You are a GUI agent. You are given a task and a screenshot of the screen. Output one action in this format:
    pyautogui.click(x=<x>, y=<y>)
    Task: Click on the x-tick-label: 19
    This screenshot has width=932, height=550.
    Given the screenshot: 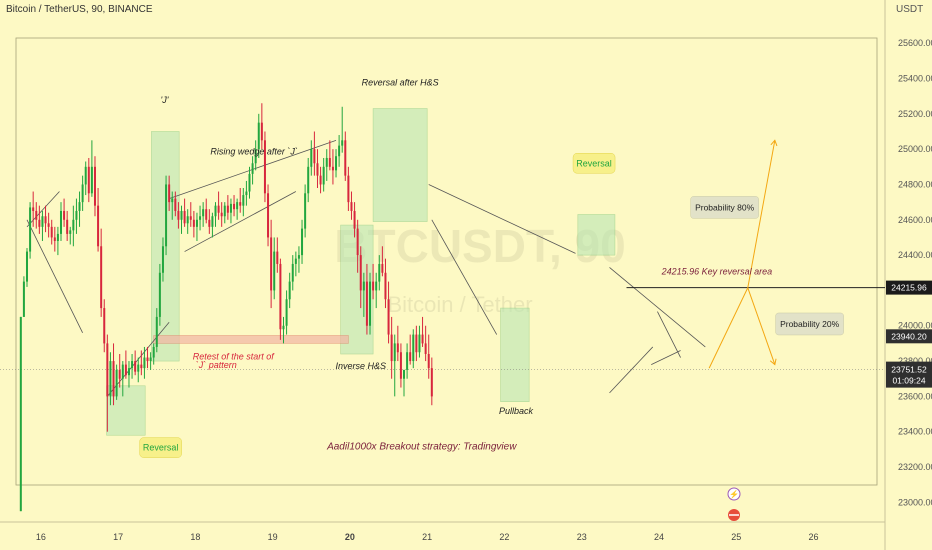 What is the action you would take?
    pyautogui.click(x=273, y=537)
    